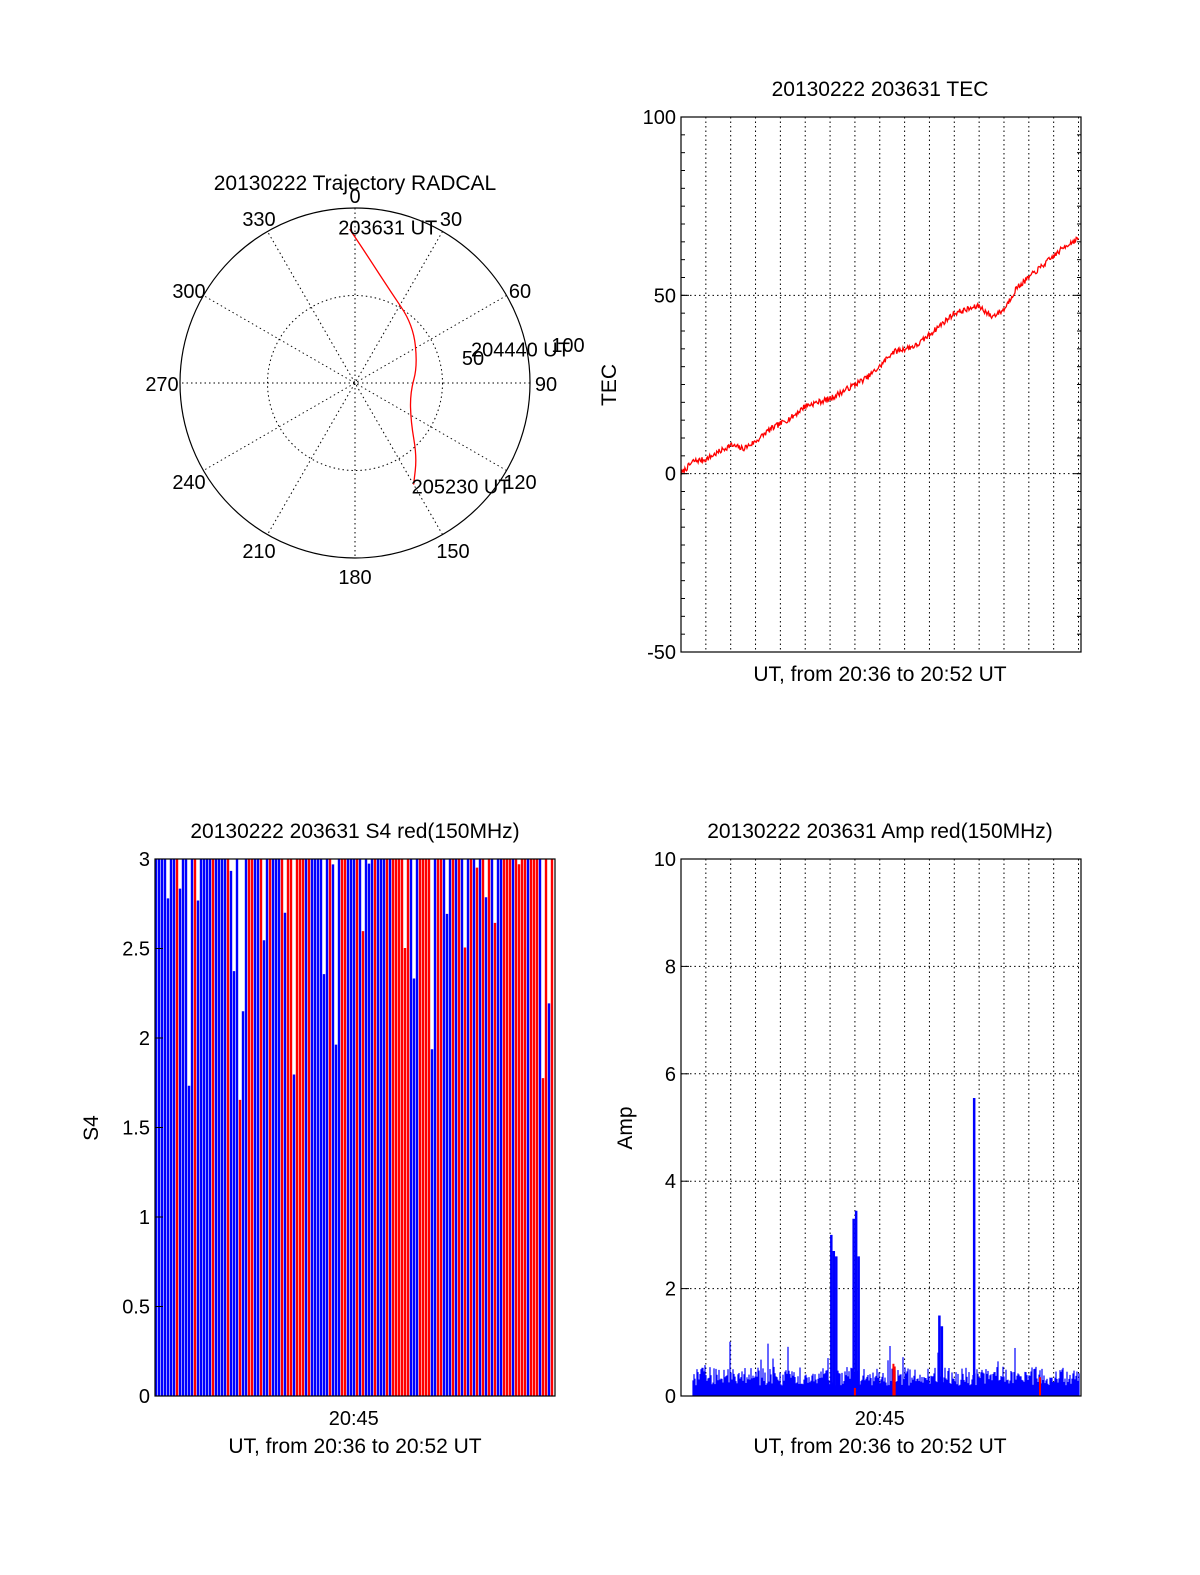 The width and height of the screenshot is (1200, 1575). Describe the element at coordinates (454, 357) in the screenshot. I see `trajectory-annotations: 203631 UT 204440 UT 205230 UT` at that location.